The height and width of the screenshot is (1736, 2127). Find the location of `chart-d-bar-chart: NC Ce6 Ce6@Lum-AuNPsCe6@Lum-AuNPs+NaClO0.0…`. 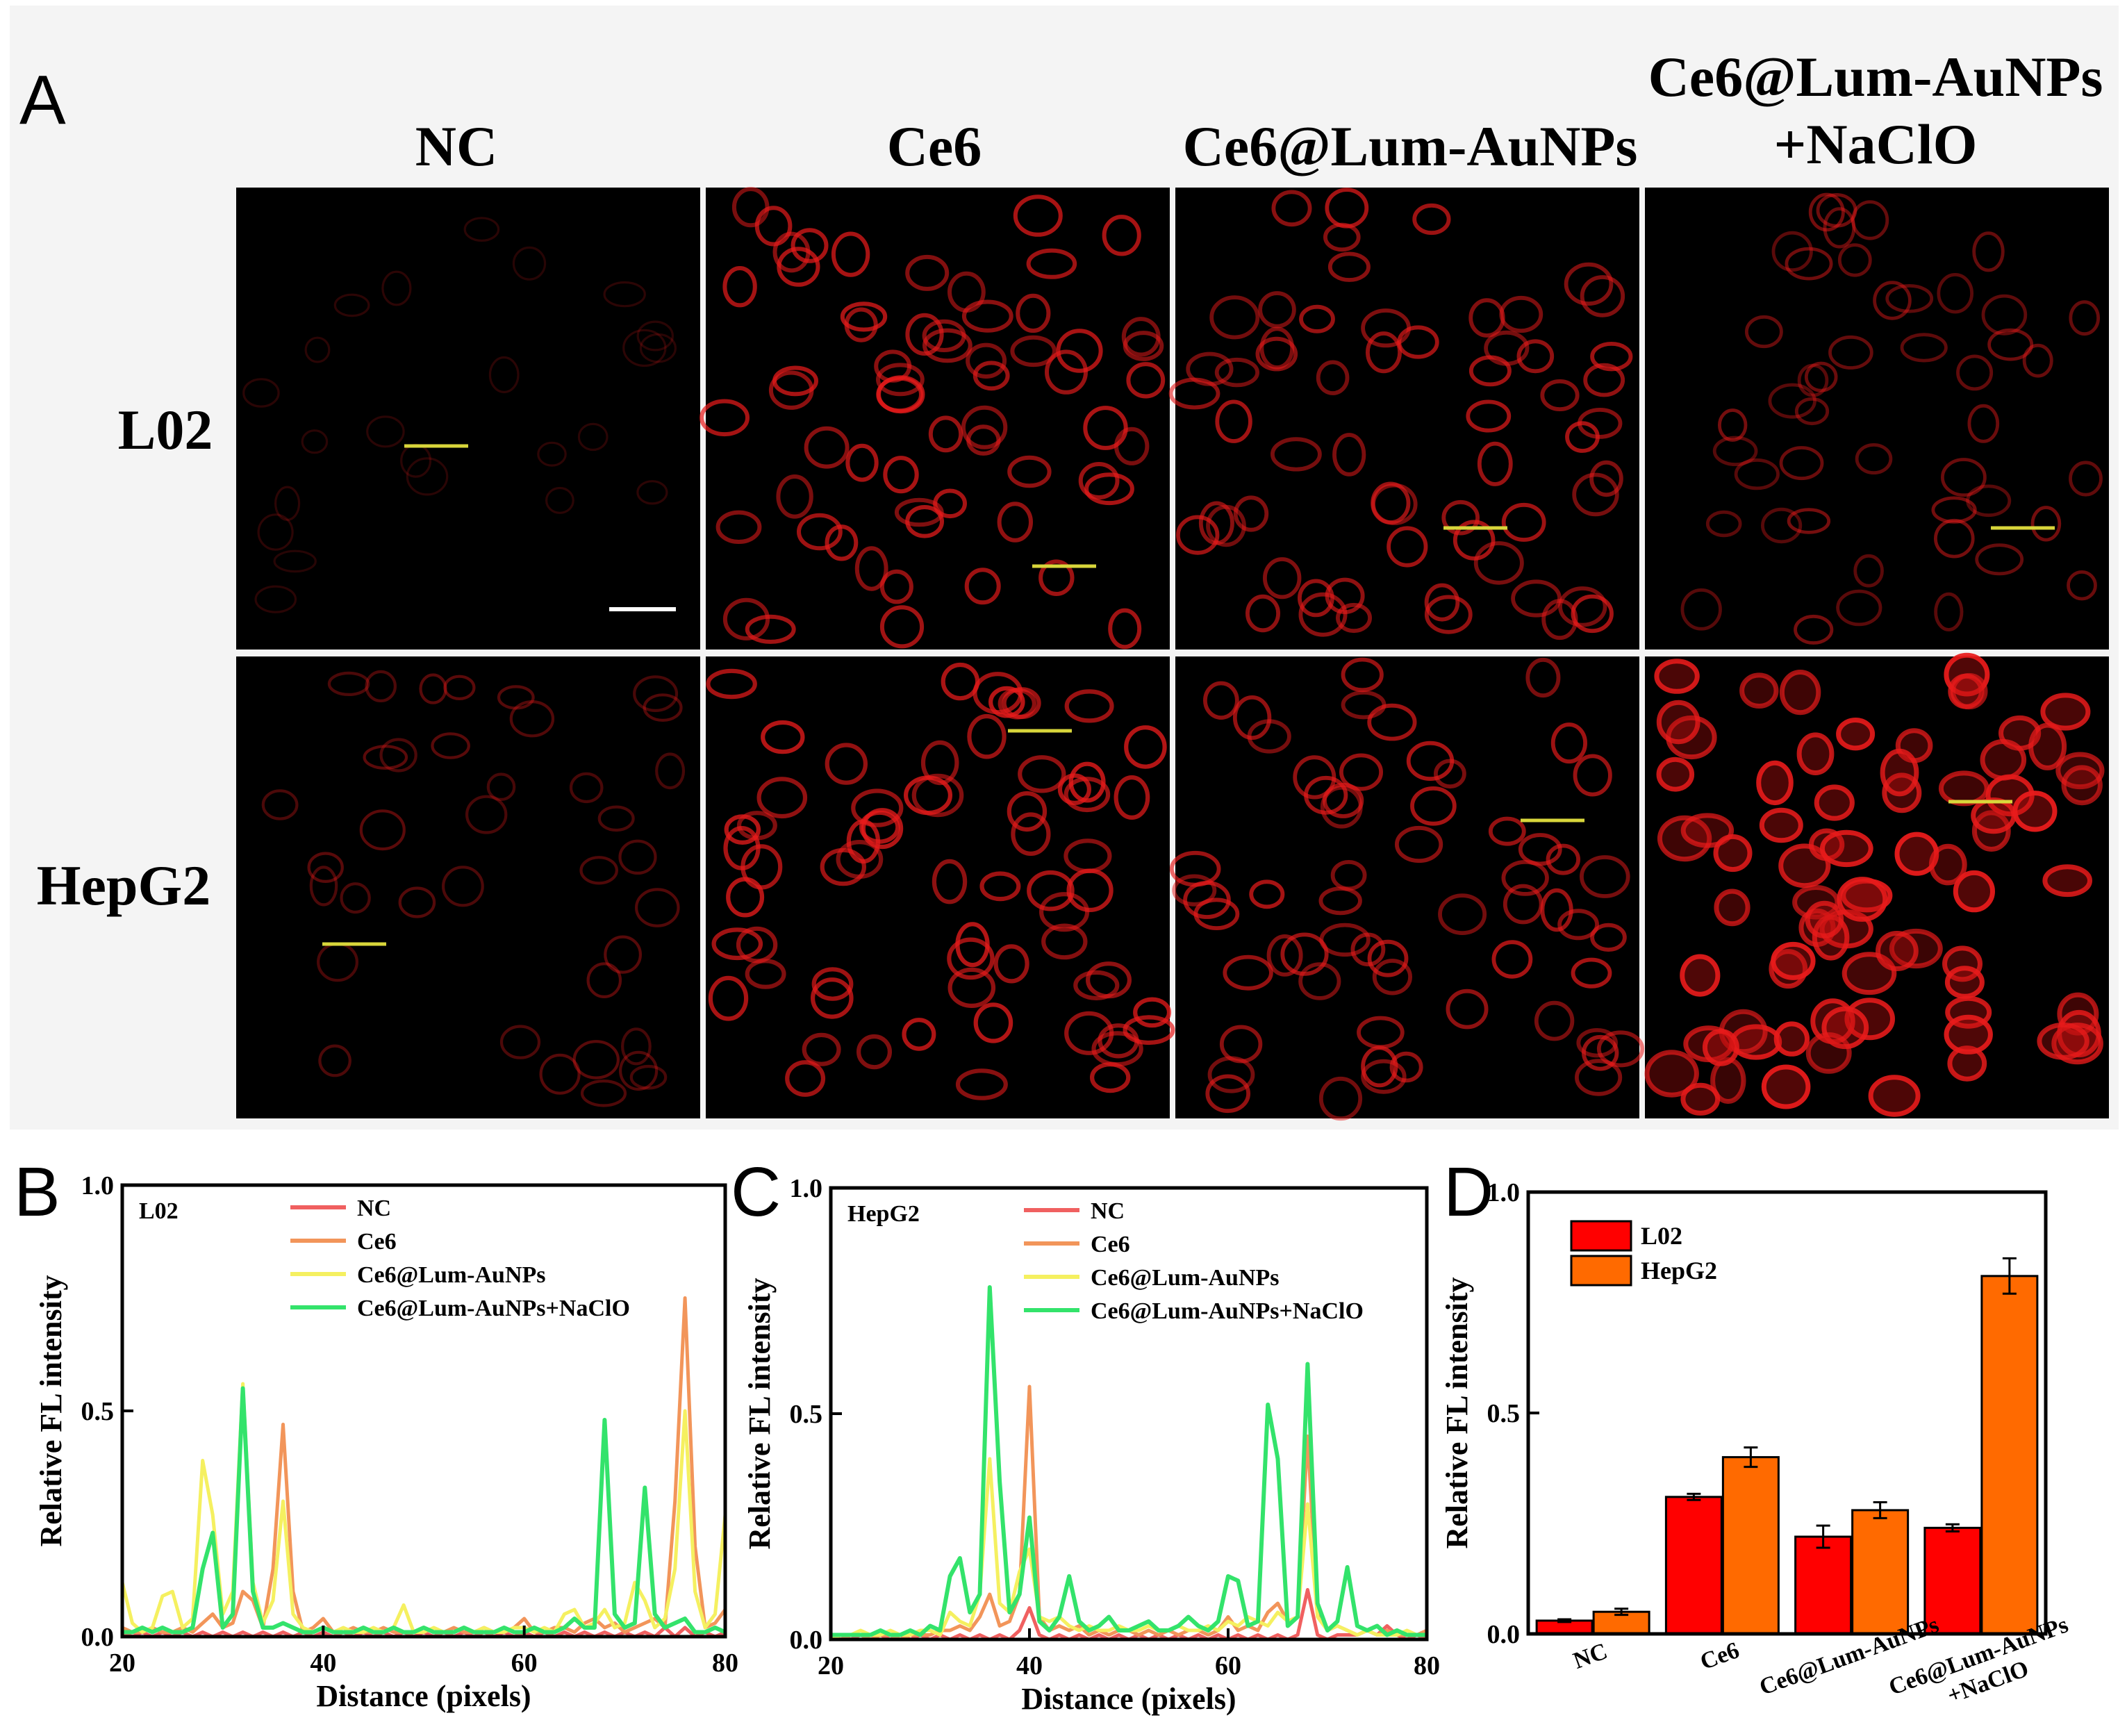

chart-d-bar-chart: NC Ce6 Ce6@Lum-AuNPsCe6@Lum-AuNPs+NaClO0.0… is located at coordinates (1755, 1443).